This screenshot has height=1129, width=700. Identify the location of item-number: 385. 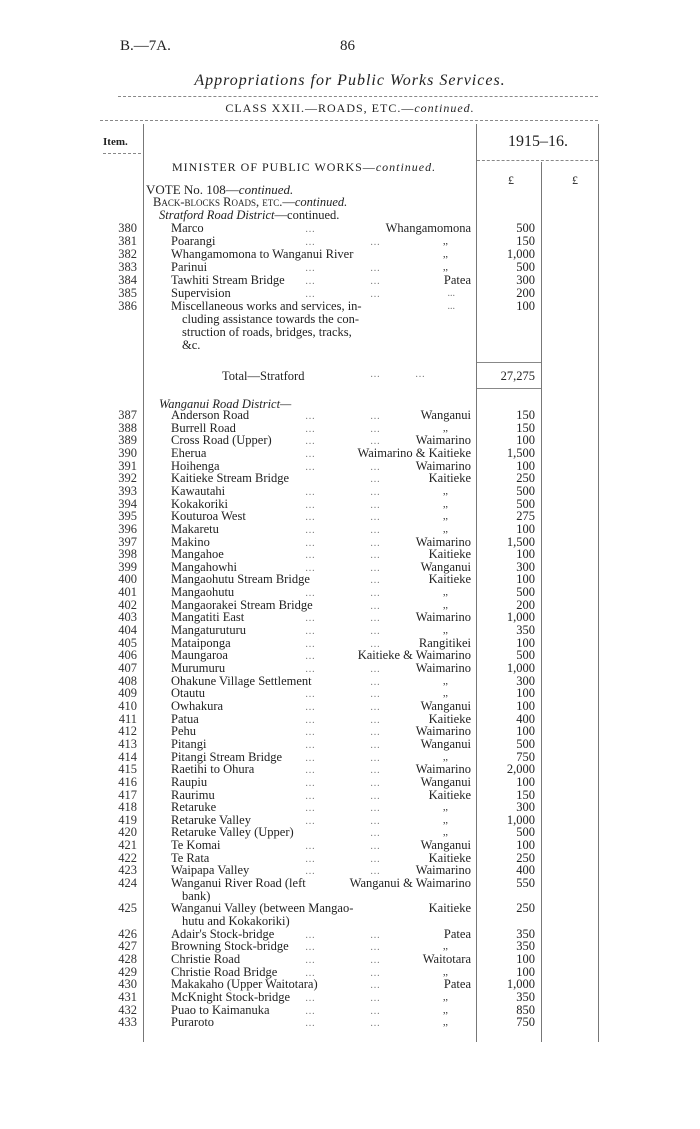
(127, 293).